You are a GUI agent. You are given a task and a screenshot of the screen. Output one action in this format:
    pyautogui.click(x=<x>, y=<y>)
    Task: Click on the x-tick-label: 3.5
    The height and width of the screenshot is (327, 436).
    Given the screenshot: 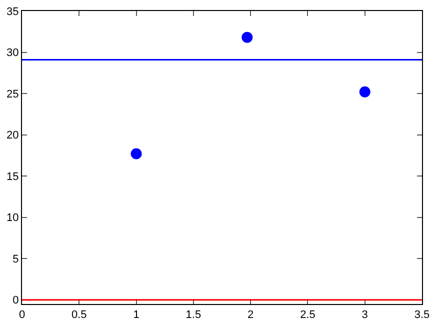 What is the action you would take?
    pyautogui.click(x=422, y=315)
    